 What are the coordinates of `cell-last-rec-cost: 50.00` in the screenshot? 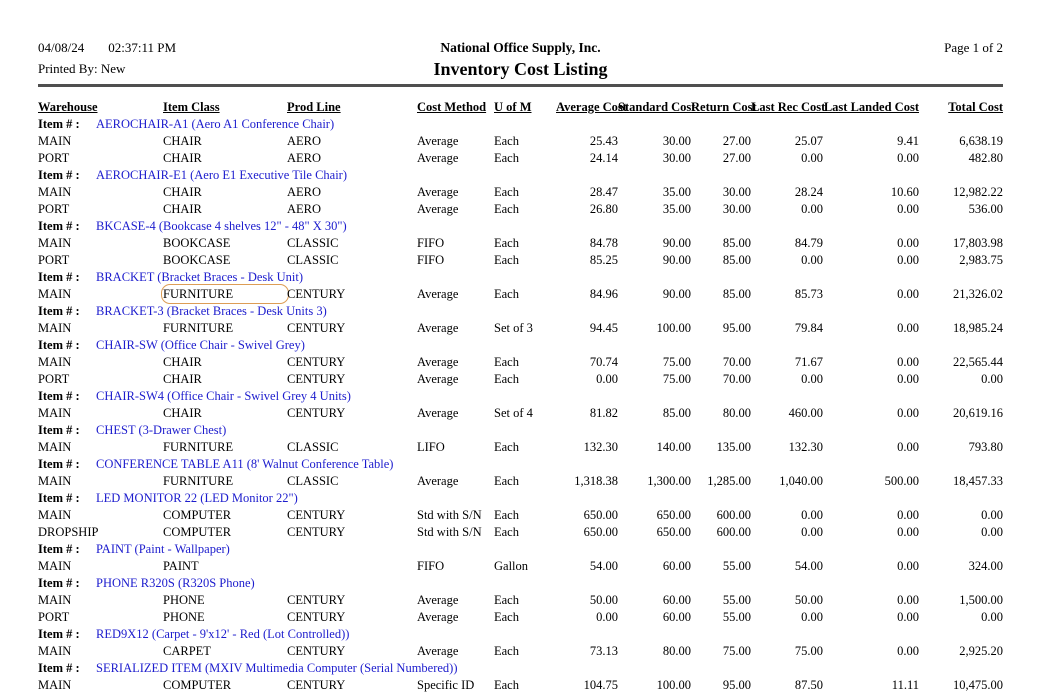 It's located at (808, 600).